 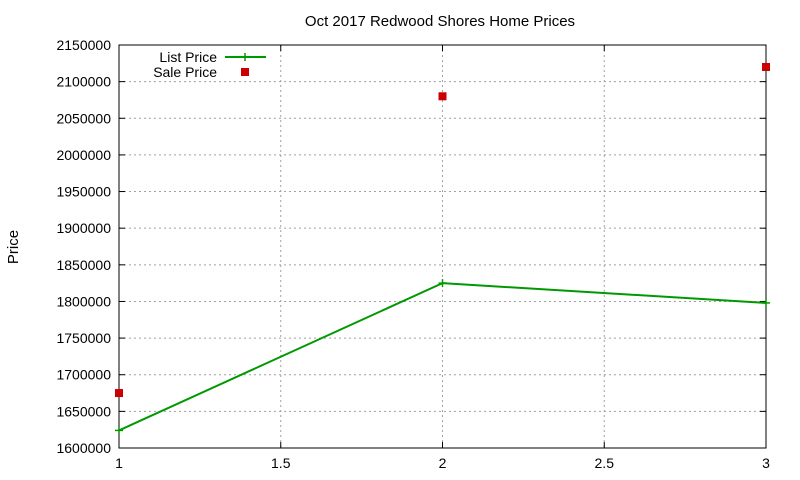 I want to click on x-tick-label: 2, so click(x=443, y=463).